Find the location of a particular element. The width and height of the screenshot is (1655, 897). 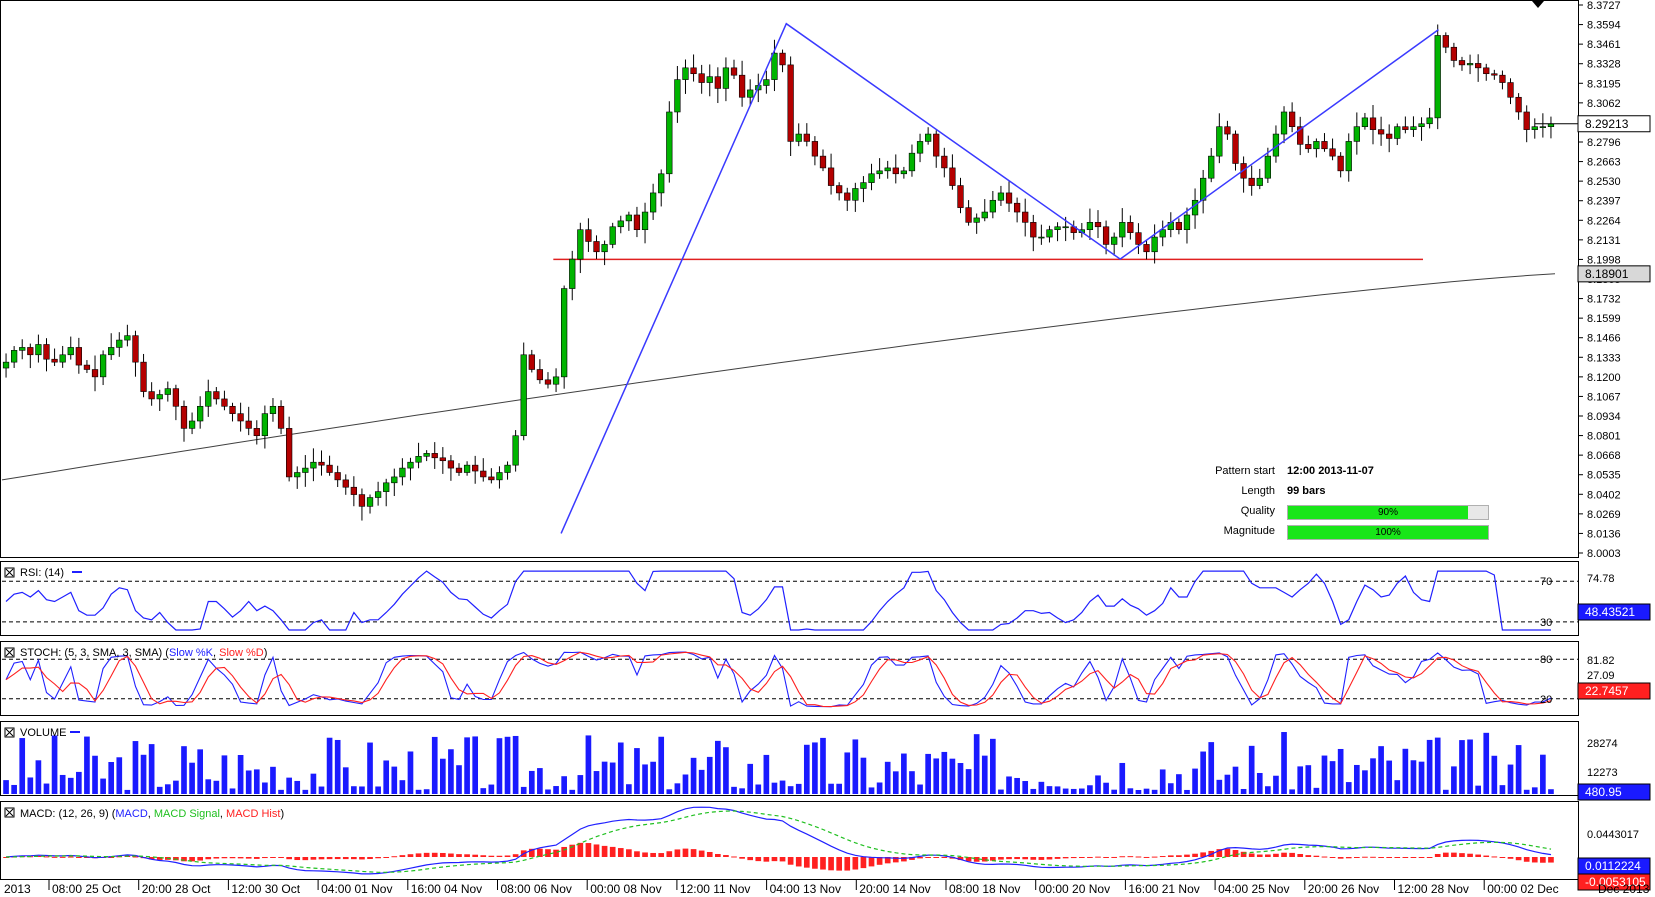

stoch-current-box is located at coordinates (1614, 691).